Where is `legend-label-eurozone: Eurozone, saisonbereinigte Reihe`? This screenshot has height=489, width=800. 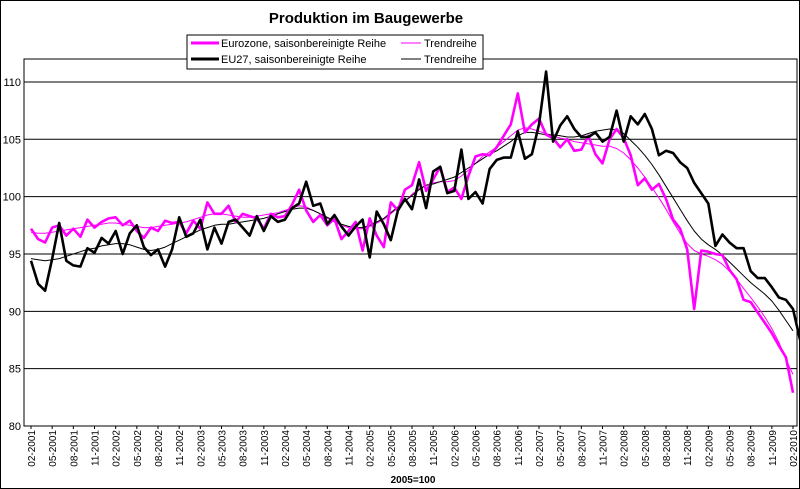 legend-label-eurozone: Eurozone, saisonbereinigte Reihe is located at coordinates (303, 44).